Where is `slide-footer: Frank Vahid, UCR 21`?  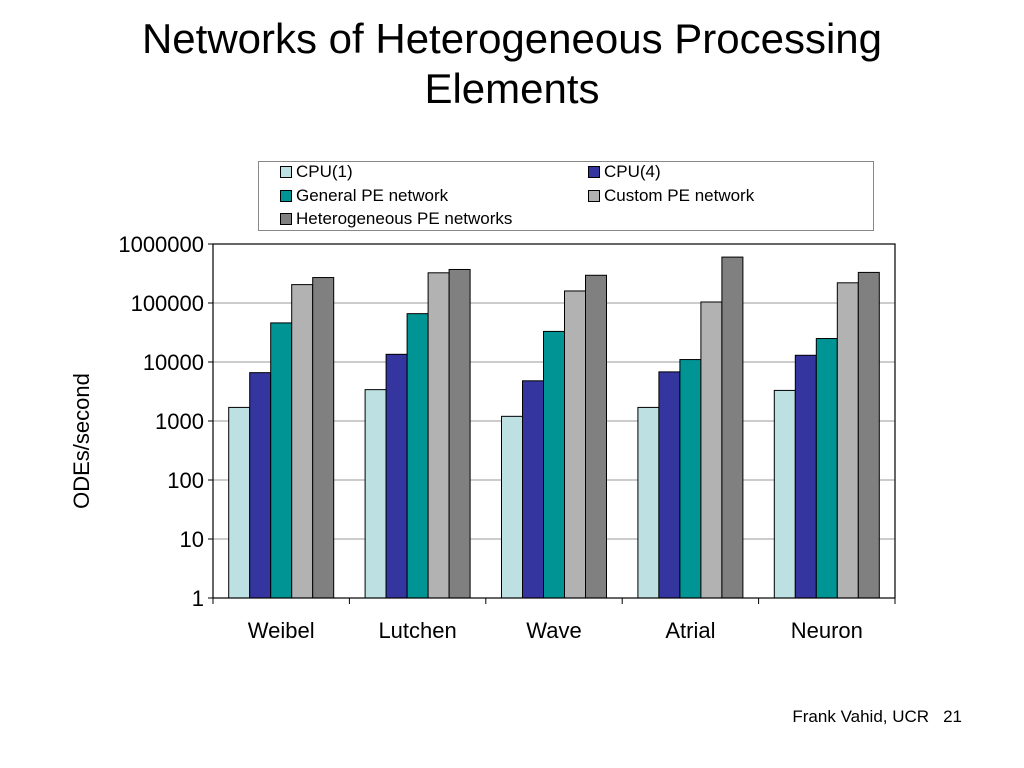
slide-footer: Frank Vahid, UCR 21 is located at coordinates (870, 717).